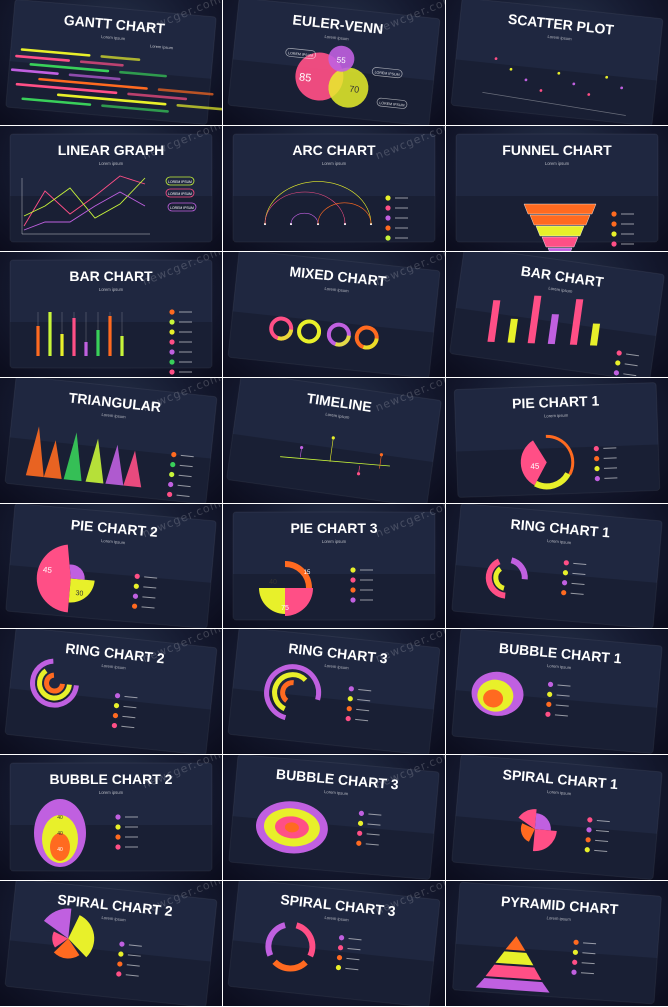 This screenshot has height=1007, width=668. What do you see at coordinates (334, 188) in the screenshot?
I see `slide-arc: ARC CHART Lorem ipsum newcger.com` at bounding box center [334, 188].